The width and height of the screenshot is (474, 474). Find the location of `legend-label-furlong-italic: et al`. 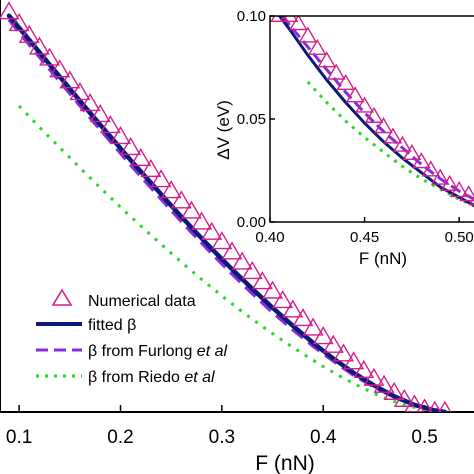

legend-label-furlong-italic: et al is located at coordinates (212, 351).